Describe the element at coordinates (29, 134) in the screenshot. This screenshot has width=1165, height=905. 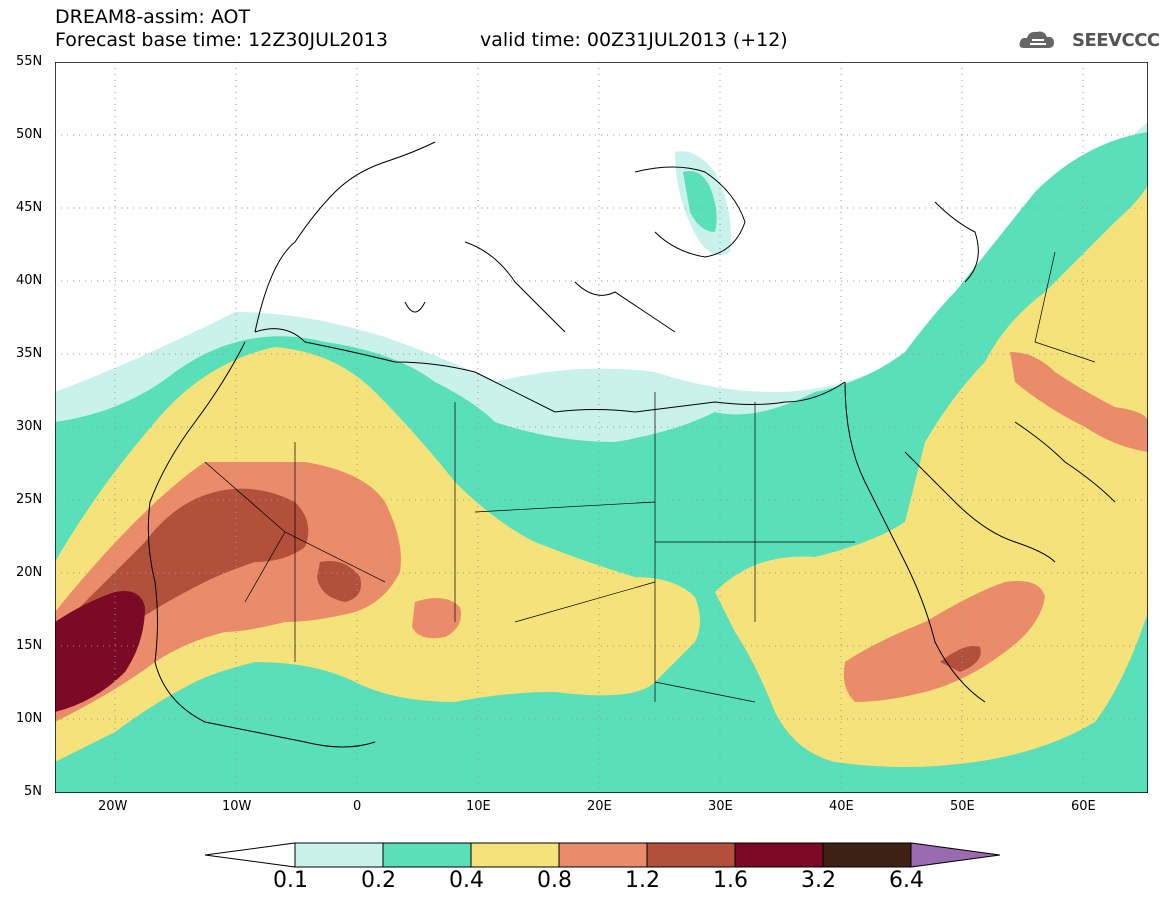
I see `lat-label: 50N` at that location.